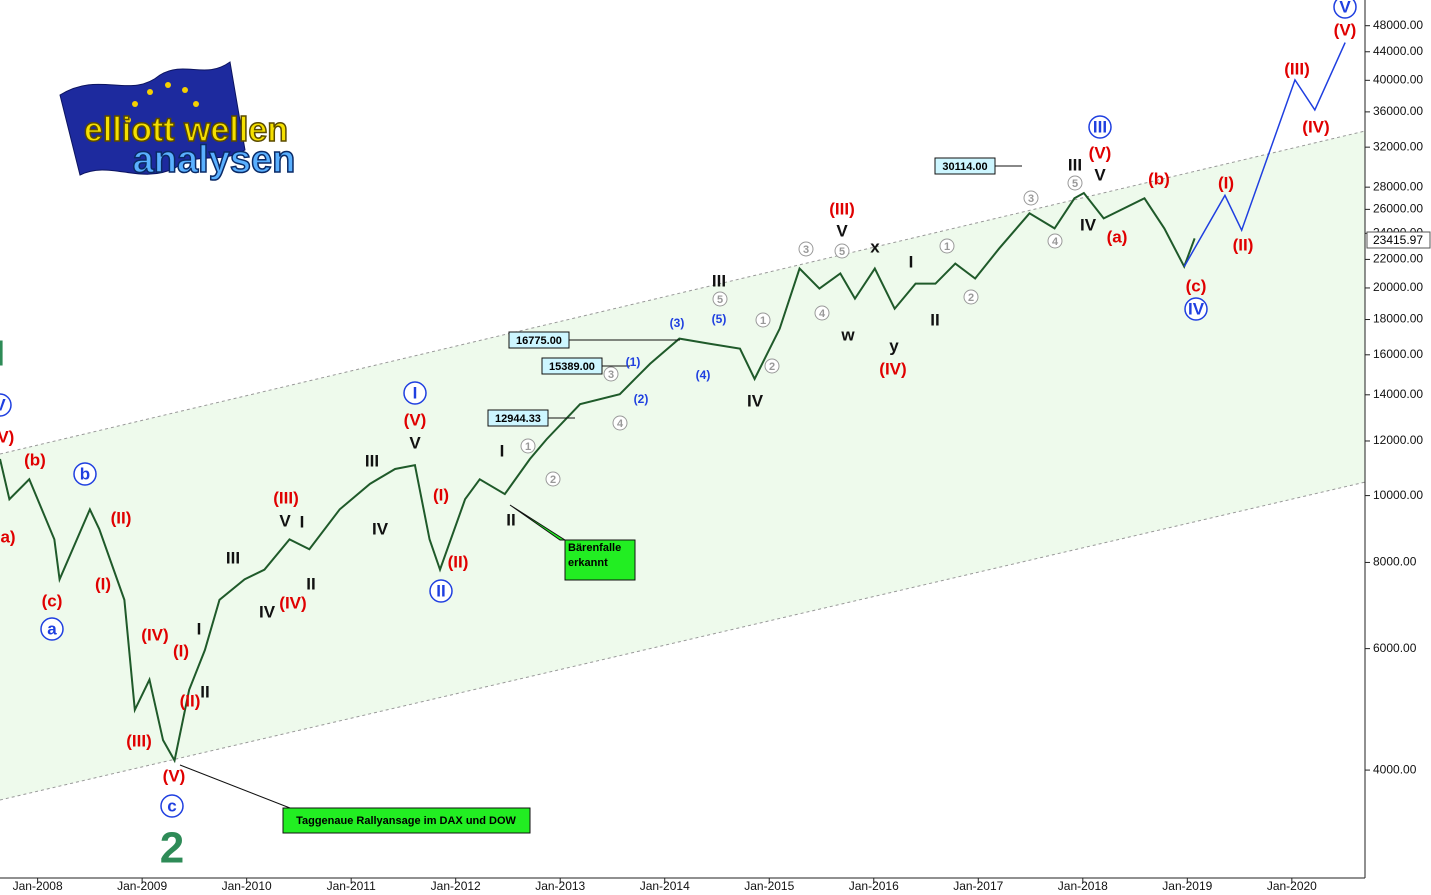  I want to click on wave-label: (1), so click(633, 362).